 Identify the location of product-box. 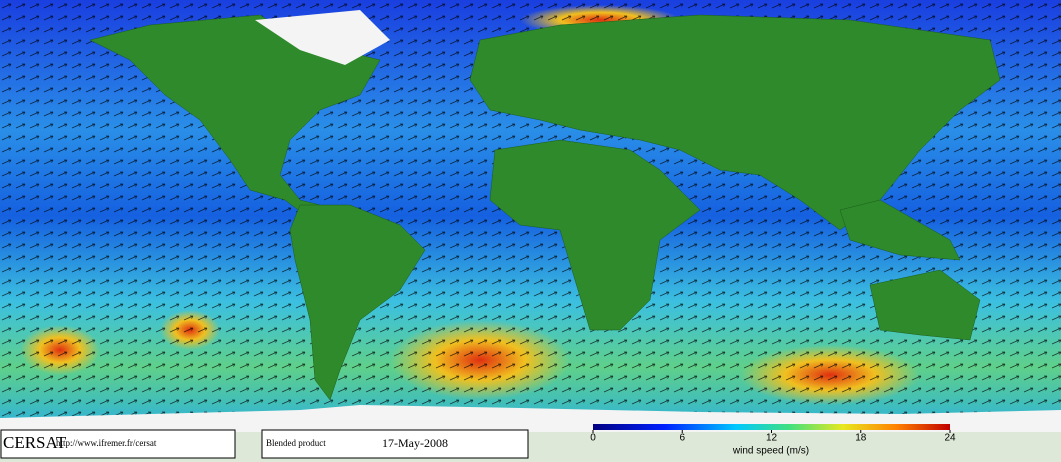
(395, 444).